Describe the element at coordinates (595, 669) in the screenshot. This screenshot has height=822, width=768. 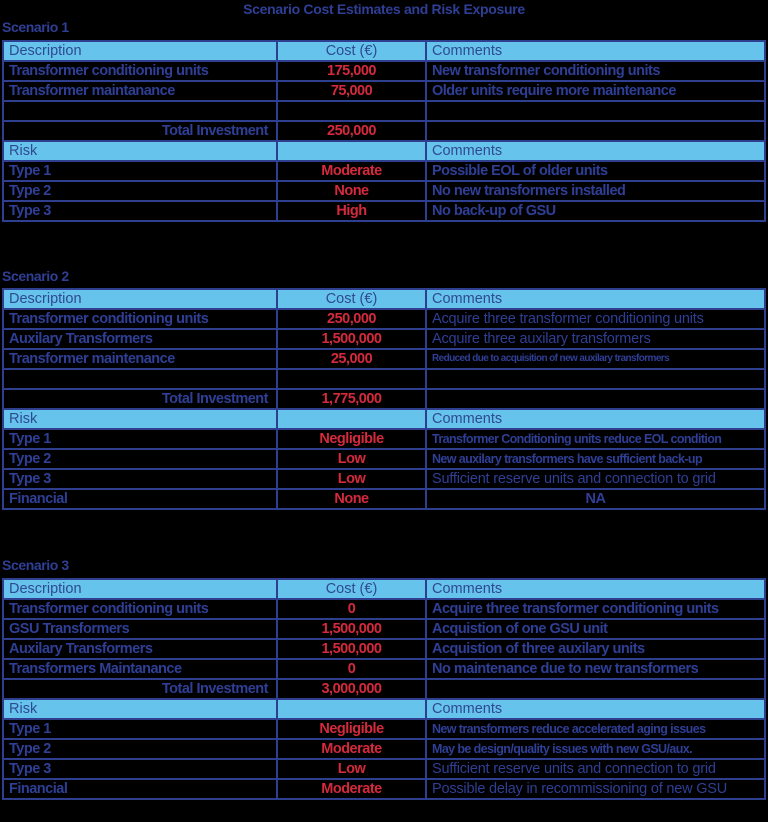
I see `comment-cell: No maintenance due to new transformers` at that location.